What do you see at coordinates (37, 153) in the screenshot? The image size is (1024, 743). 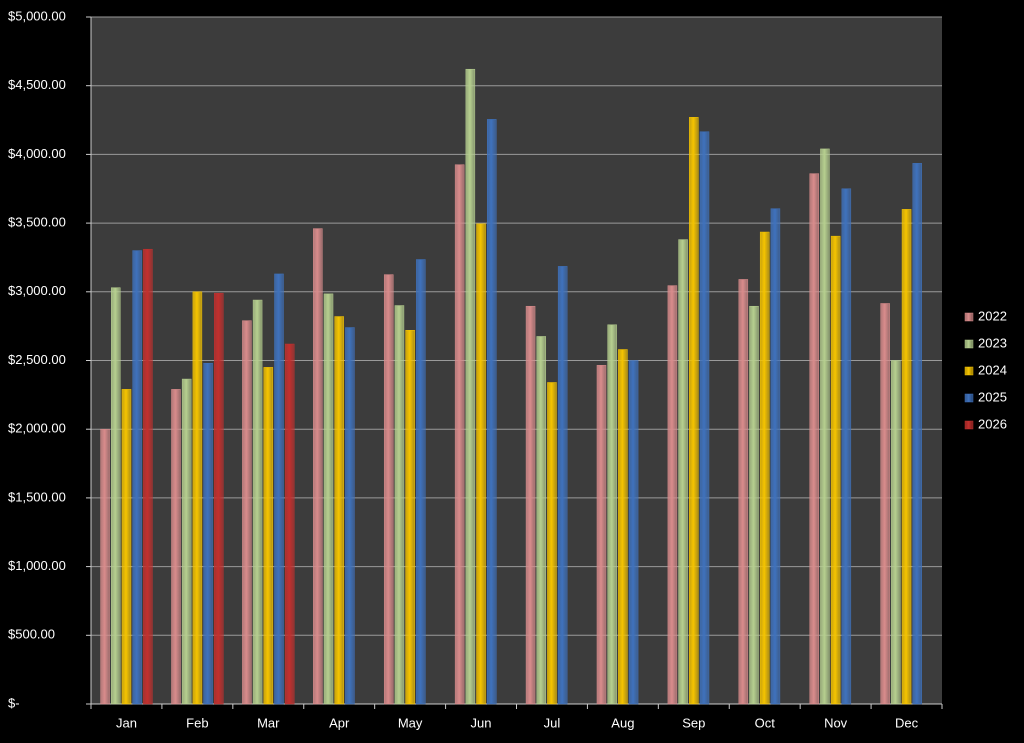 I see `y-tick-label: $4,000.00` at bounding box center [37, 153].